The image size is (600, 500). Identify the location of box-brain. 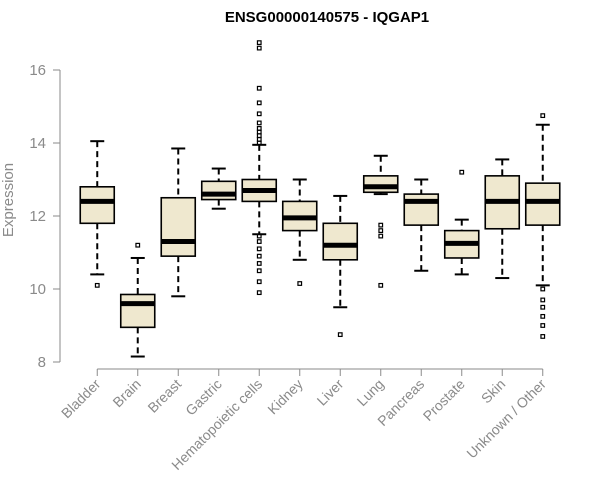
(137, 300).